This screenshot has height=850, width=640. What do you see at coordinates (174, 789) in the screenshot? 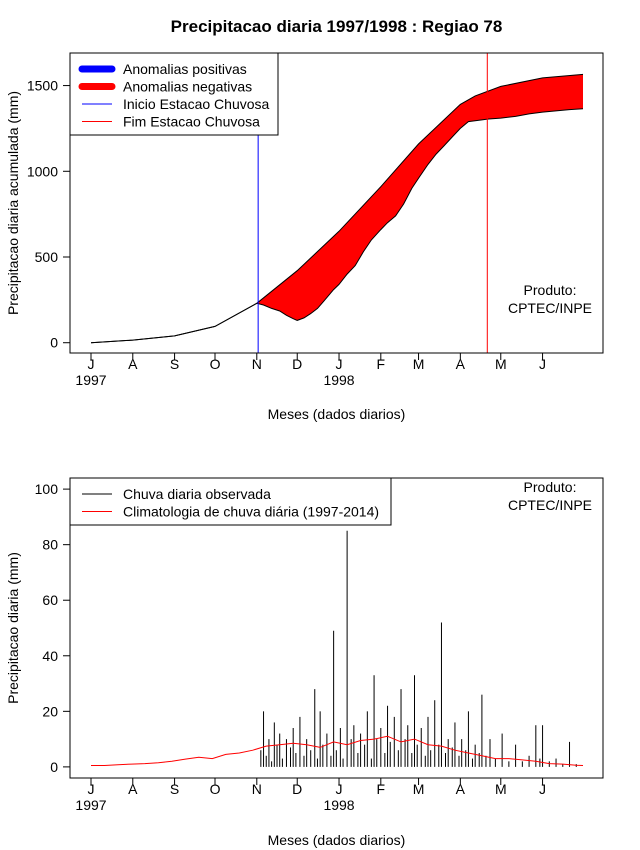
I see `chart1-month-label: S` at bounding box center [174, 789].